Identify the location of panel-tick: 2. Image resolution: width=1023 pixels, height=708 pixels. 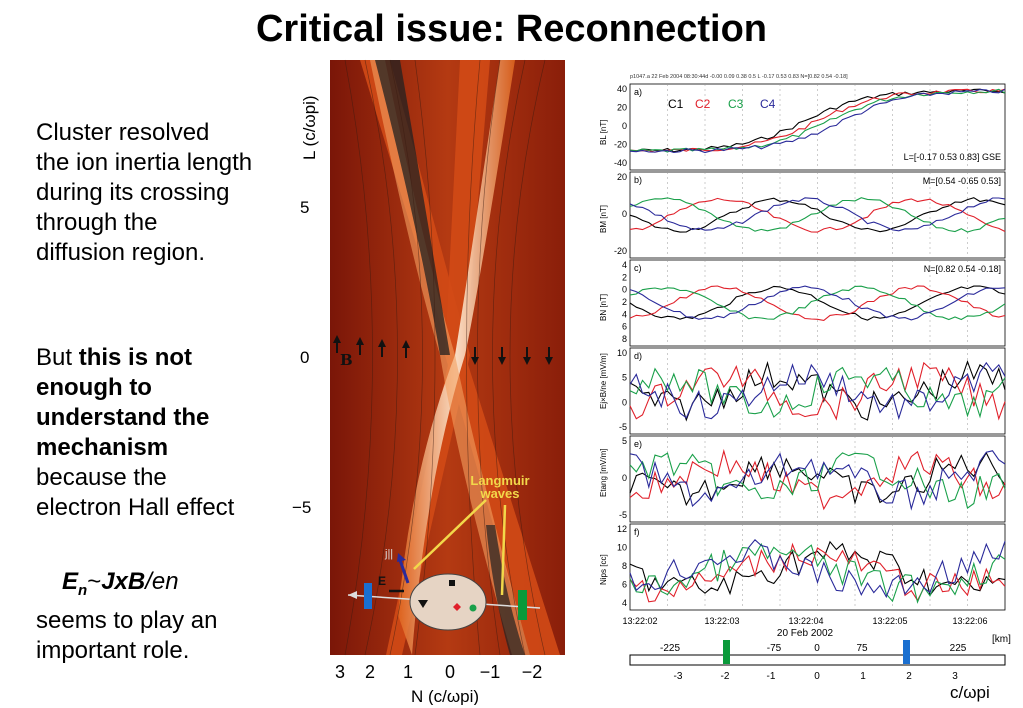
(624, 277).